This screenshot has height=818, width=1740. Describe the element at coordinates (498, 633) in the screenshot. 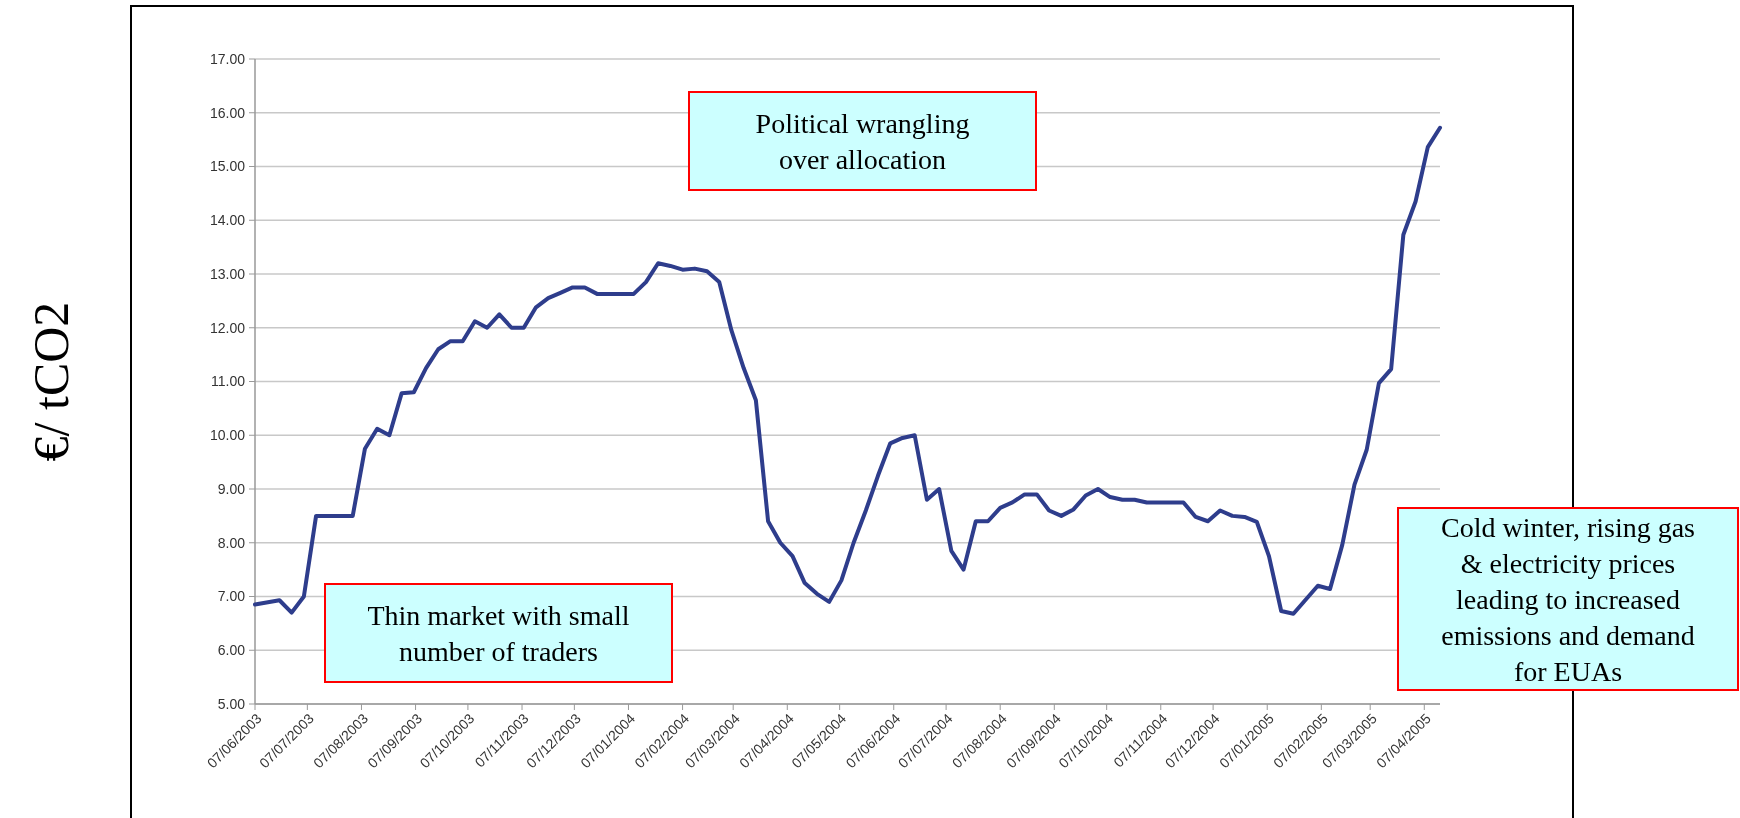

I see `annotation: Thin market with small number of traders` at that location.